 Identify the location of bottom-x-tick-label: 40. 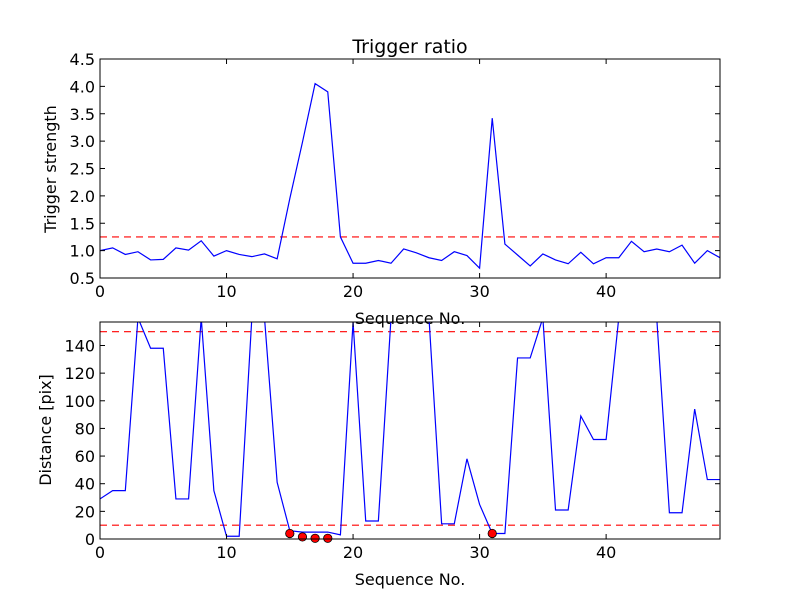
(606, 552).